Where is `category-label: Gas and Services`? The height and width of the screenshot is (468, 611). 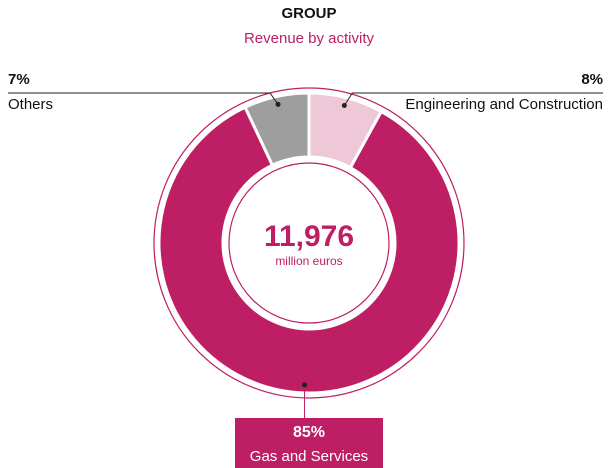
category-label: Gas and Services is located at coordinates (309, 456).